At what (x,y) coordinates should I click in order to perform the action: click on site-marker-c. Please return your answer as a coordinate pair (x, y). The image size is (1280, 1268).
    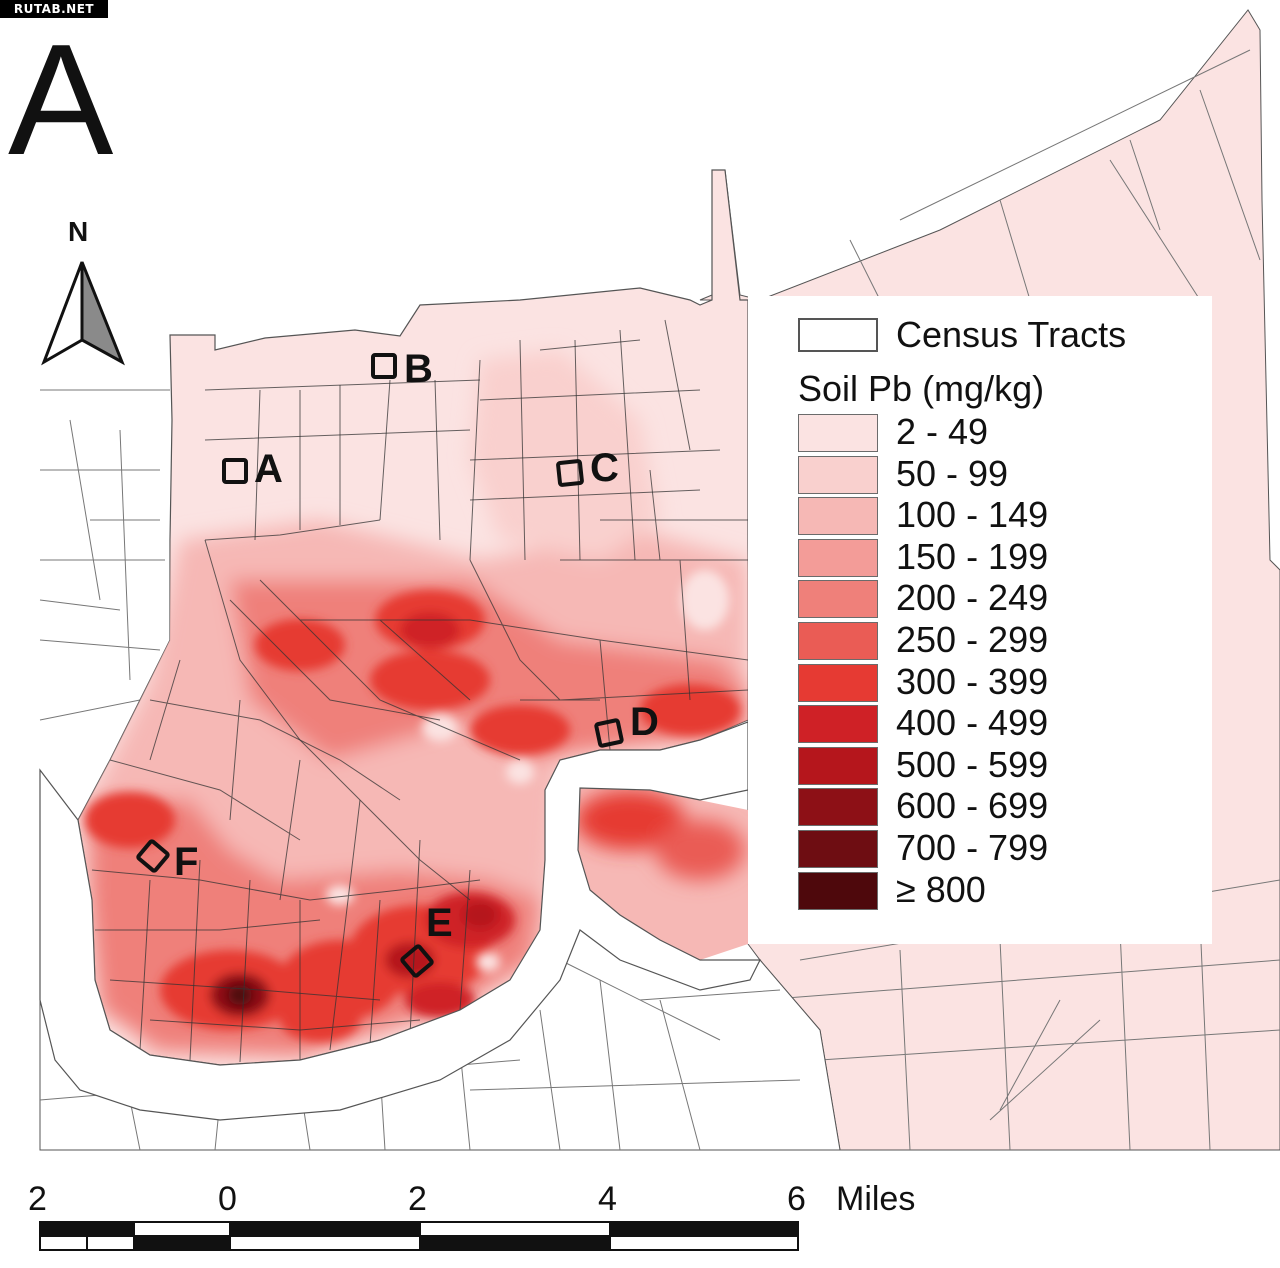
    Looking at the image, I should click on (570, 473).